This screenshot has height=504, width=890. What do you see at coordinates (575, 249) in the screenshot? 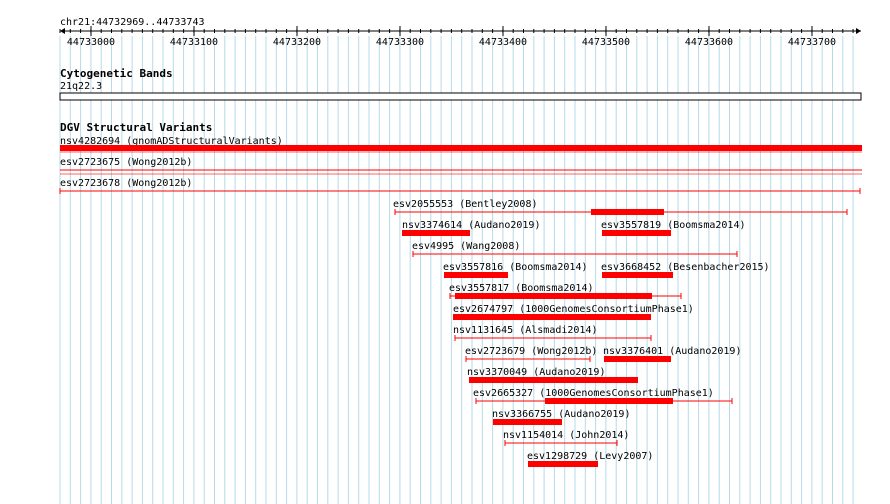
I see `variant-feature: esv4995 (Wang2008)` at bounding box center [575, 249].